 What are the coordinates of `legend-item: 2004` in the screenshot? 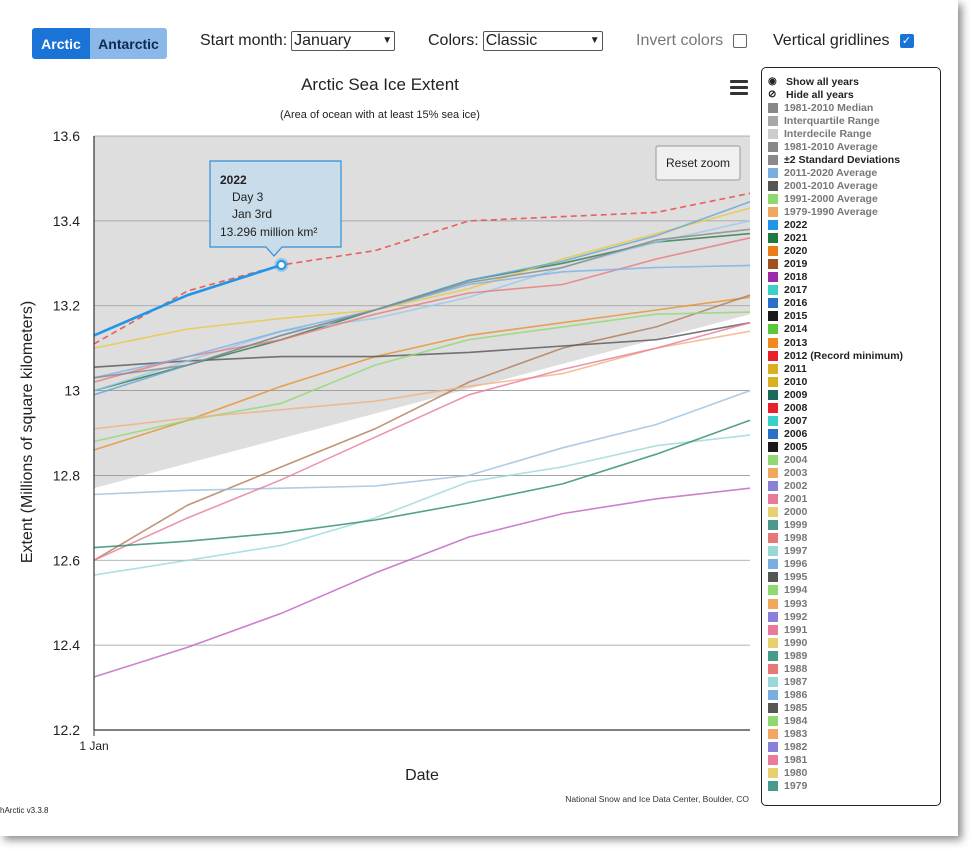 It's located at (787, 459).